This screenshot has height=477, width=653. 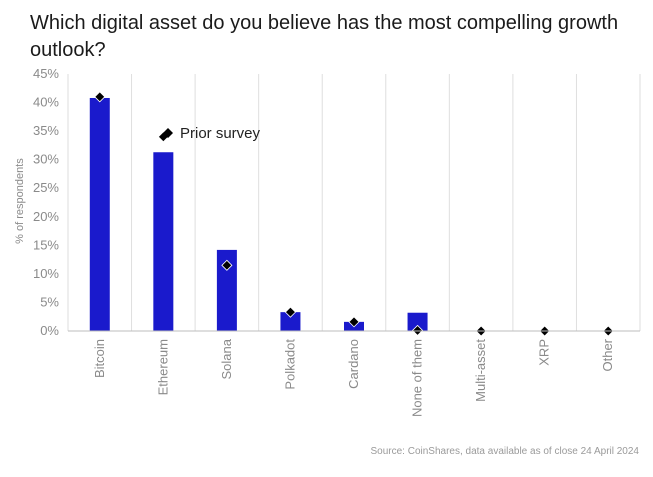 I want to click on y-tick-label: 0%, so click(x=49, y=330).